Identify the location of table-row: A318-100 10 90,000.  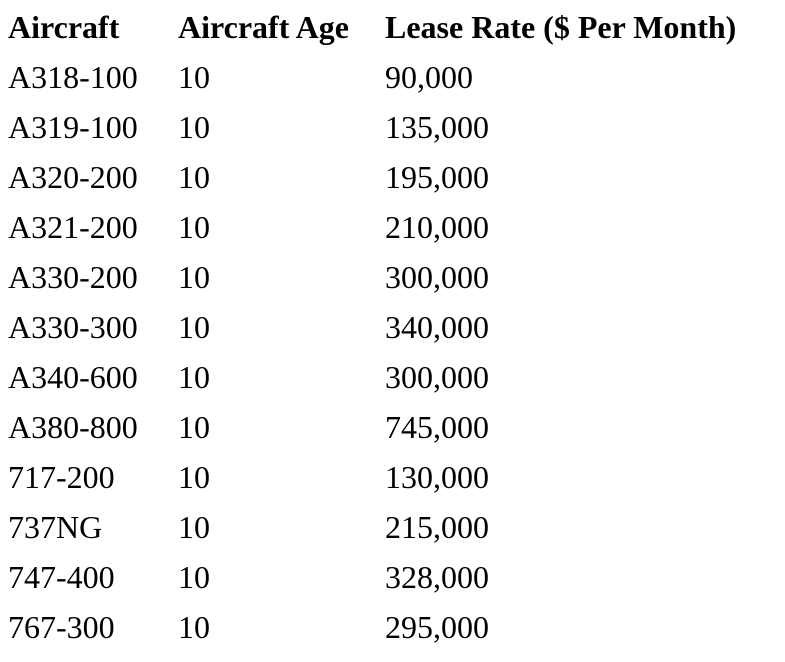
(392, 77).